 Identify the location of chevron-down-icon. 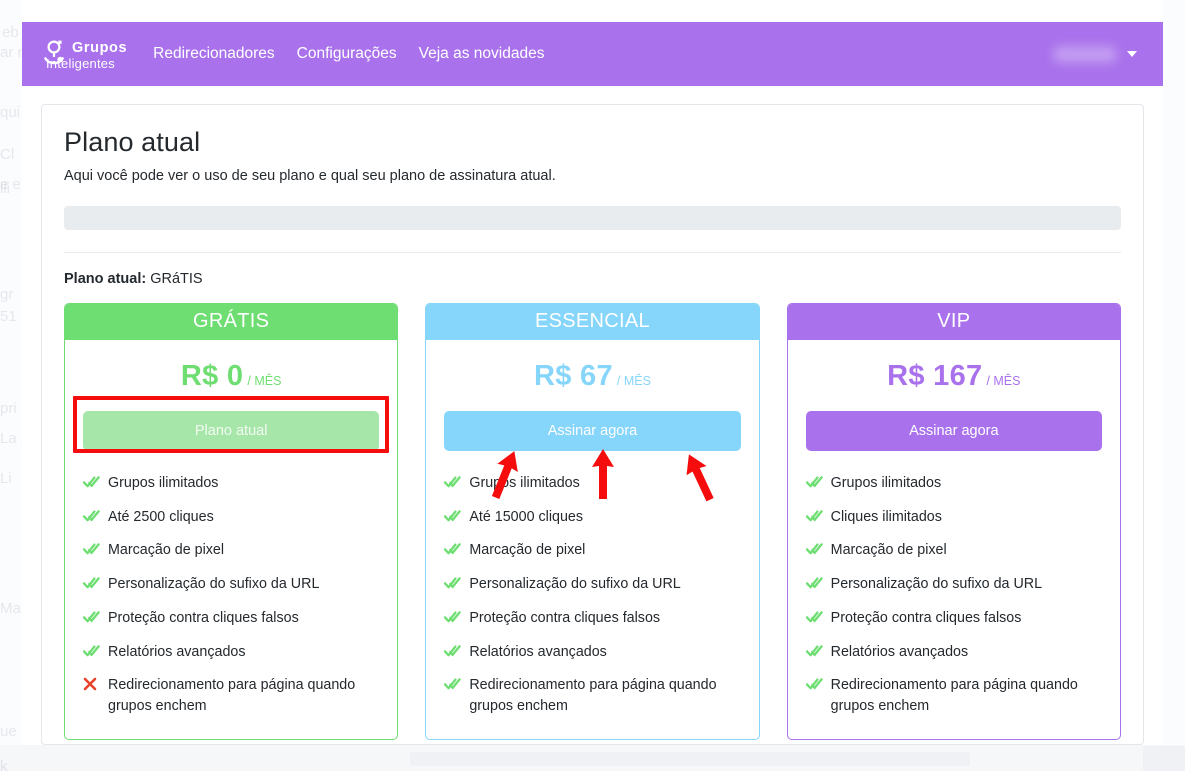
(1132, 54).